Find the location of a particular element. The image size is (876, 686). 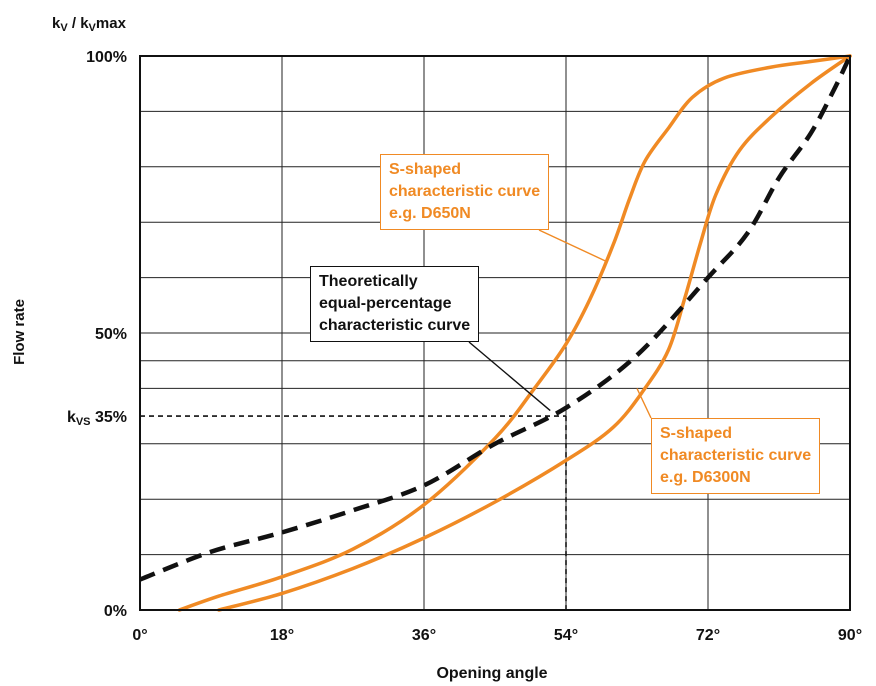

x-tick-label: 72° is located at coordinates (708, 635).